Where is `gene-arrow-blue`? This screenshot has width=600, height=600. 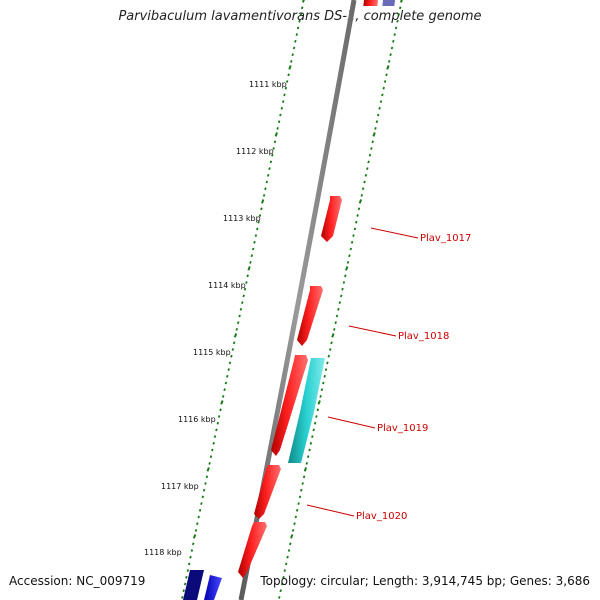 gene-arrow-blue is located at coordinates (213, 587).